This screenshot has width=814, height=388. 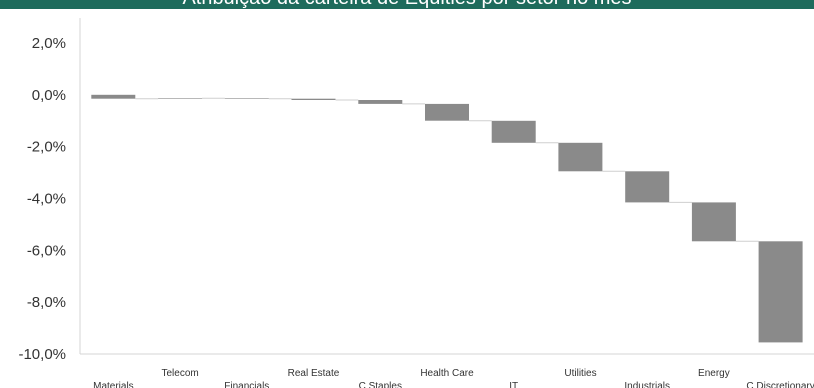 I want to click on bar-utilities, so click(x=580, y=157).